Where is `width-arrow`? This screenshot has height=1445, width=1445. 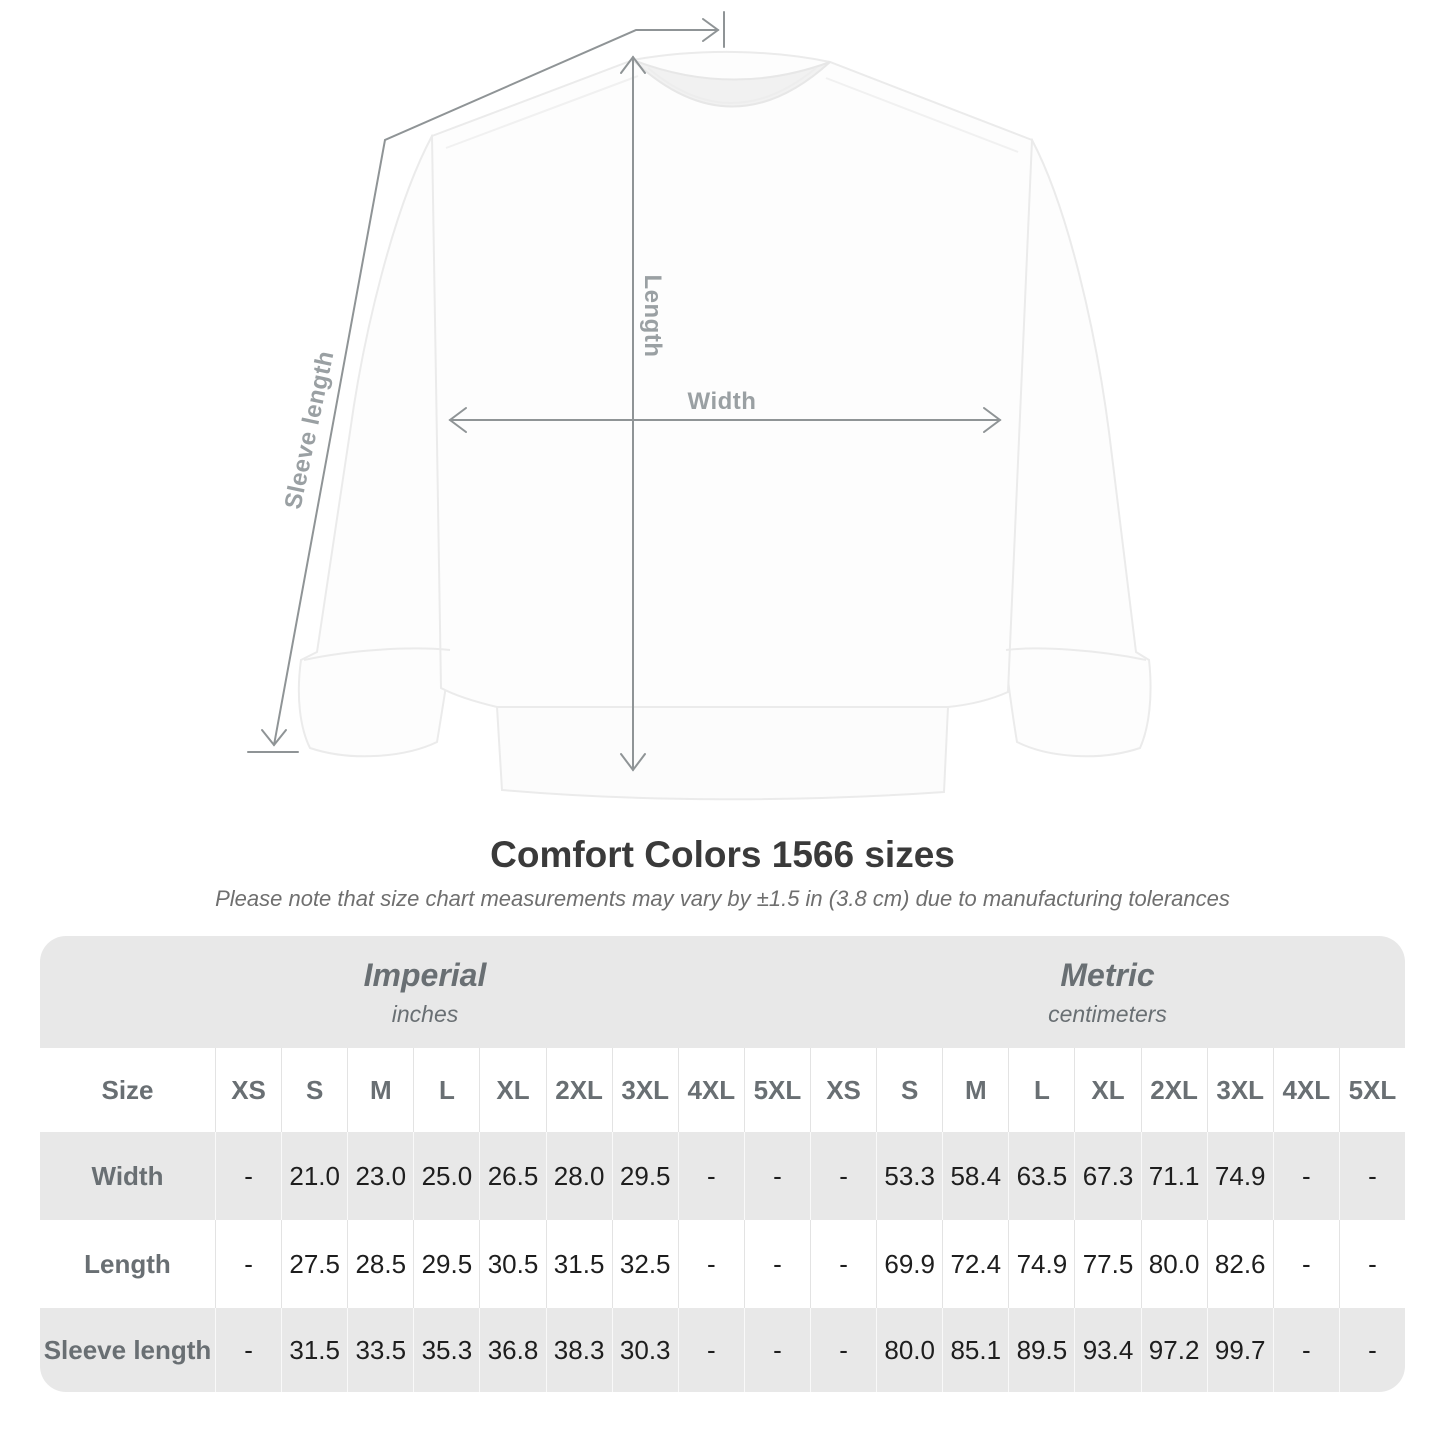
width-arrow is located at coordinates (725, 420).